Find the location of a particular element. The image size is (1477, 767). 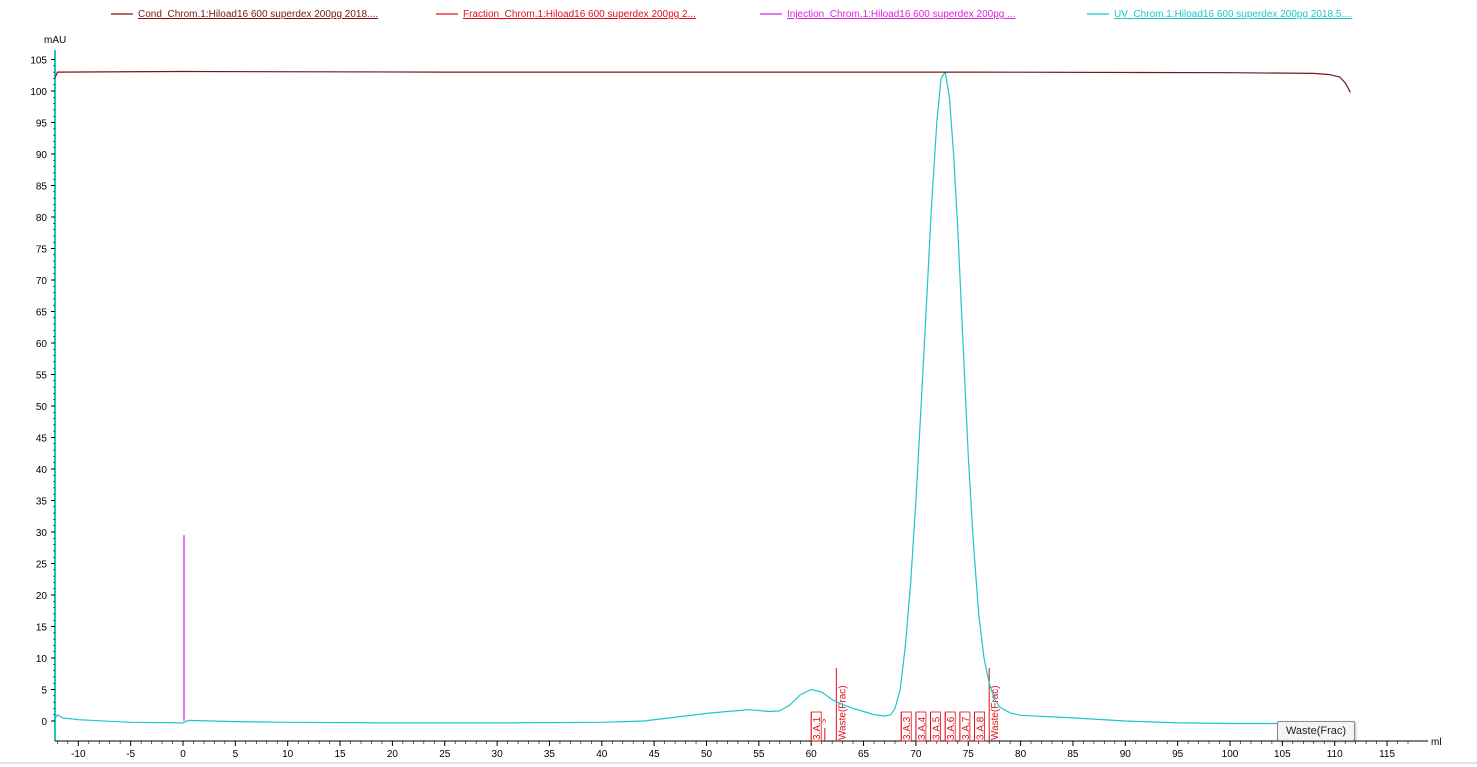

x-tick-label: 80 is located at coordinates (1021, 754).